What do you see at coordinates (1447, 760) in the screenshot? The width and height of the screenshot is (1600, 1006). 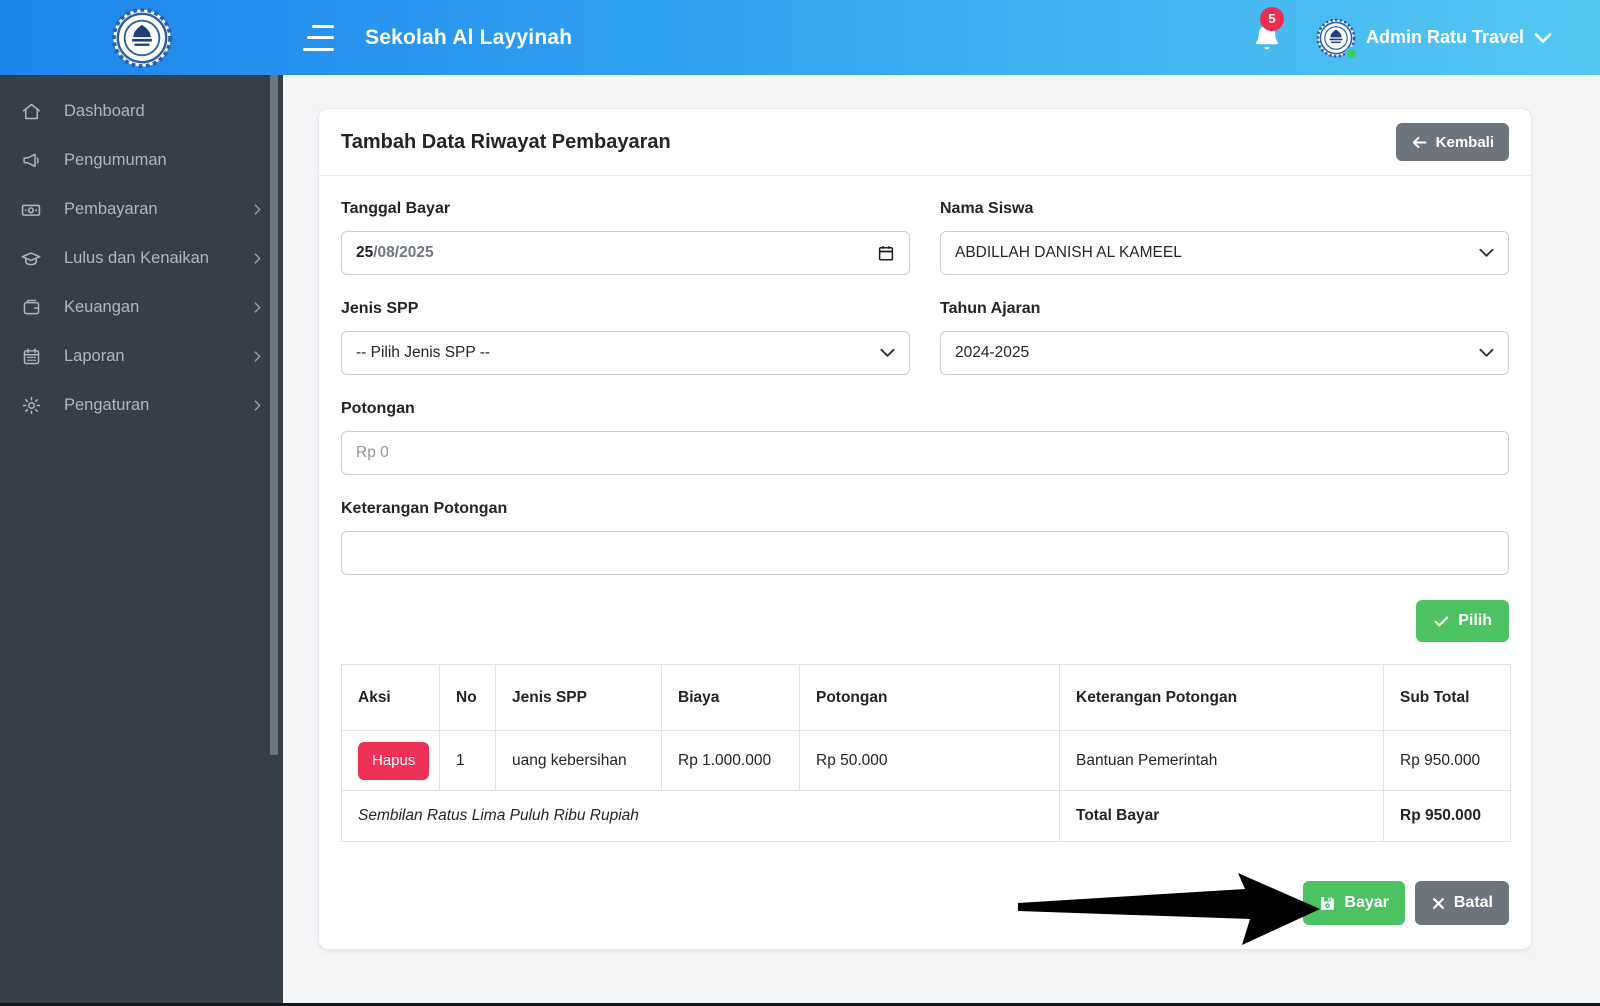 I see `cell-subtotal: Rp 950.000` at bounding box center [1447, 760].